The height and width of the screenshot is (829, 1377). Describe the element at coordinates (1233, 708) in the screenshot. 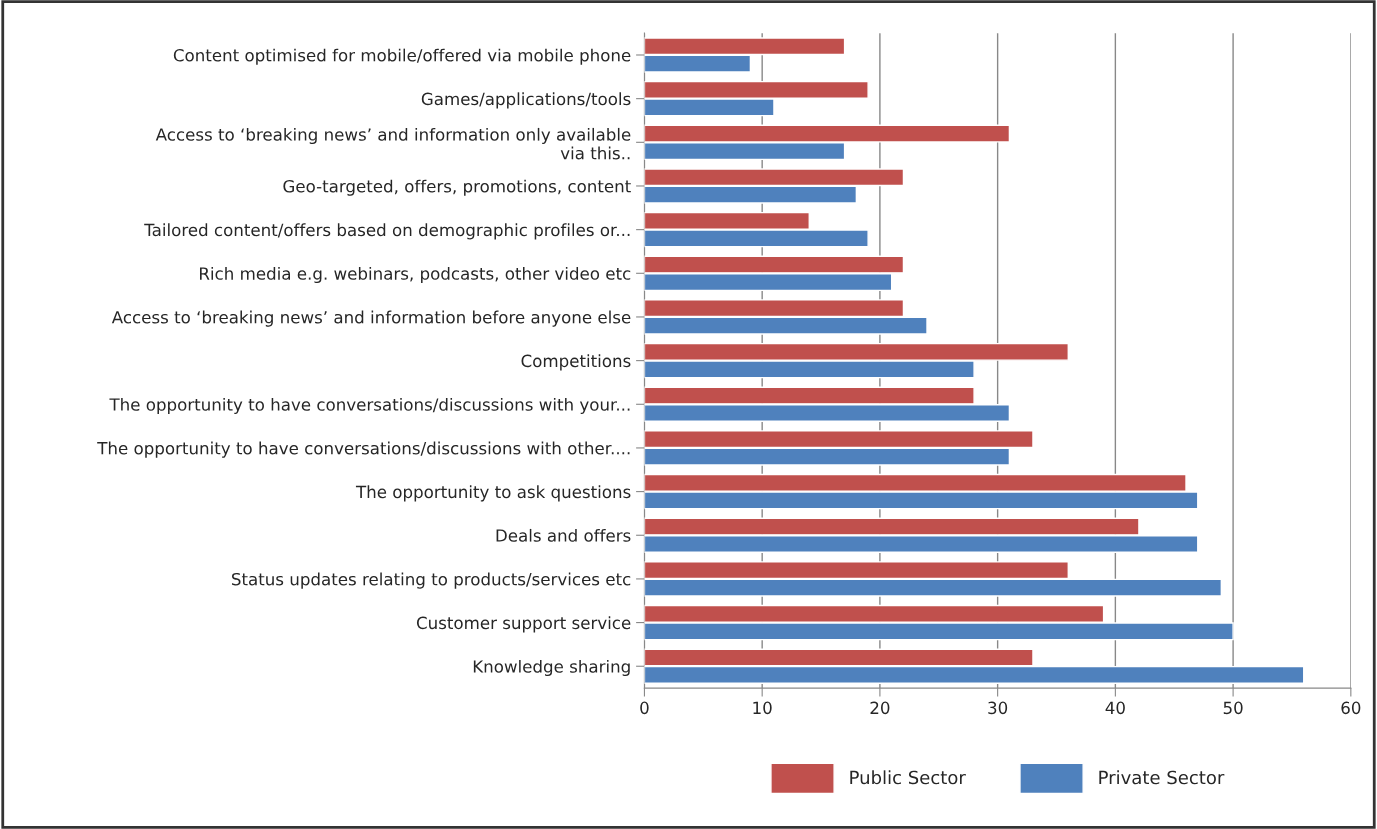

I see `x-tick-label: 50` at that location.